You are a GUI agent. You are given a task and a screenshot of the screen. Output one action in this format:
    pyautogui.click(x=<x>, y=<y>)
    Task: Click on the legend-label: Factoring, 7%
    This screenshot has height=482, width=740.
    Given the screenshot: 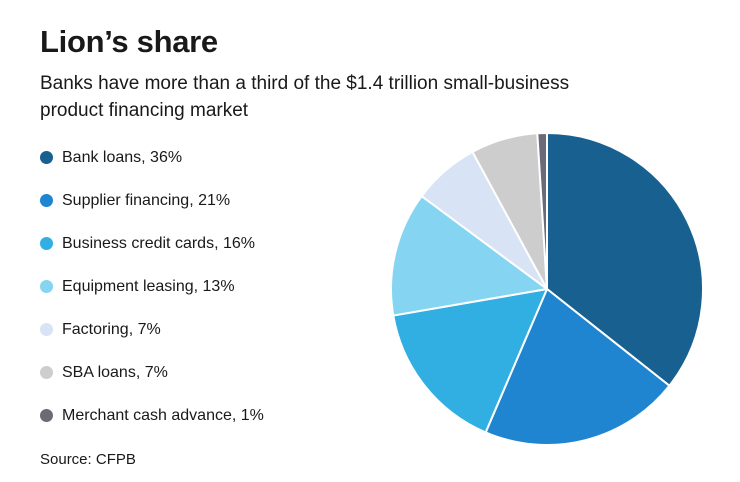 What is the action you would take?
    pyautogui.click(x=111, y=329)
    